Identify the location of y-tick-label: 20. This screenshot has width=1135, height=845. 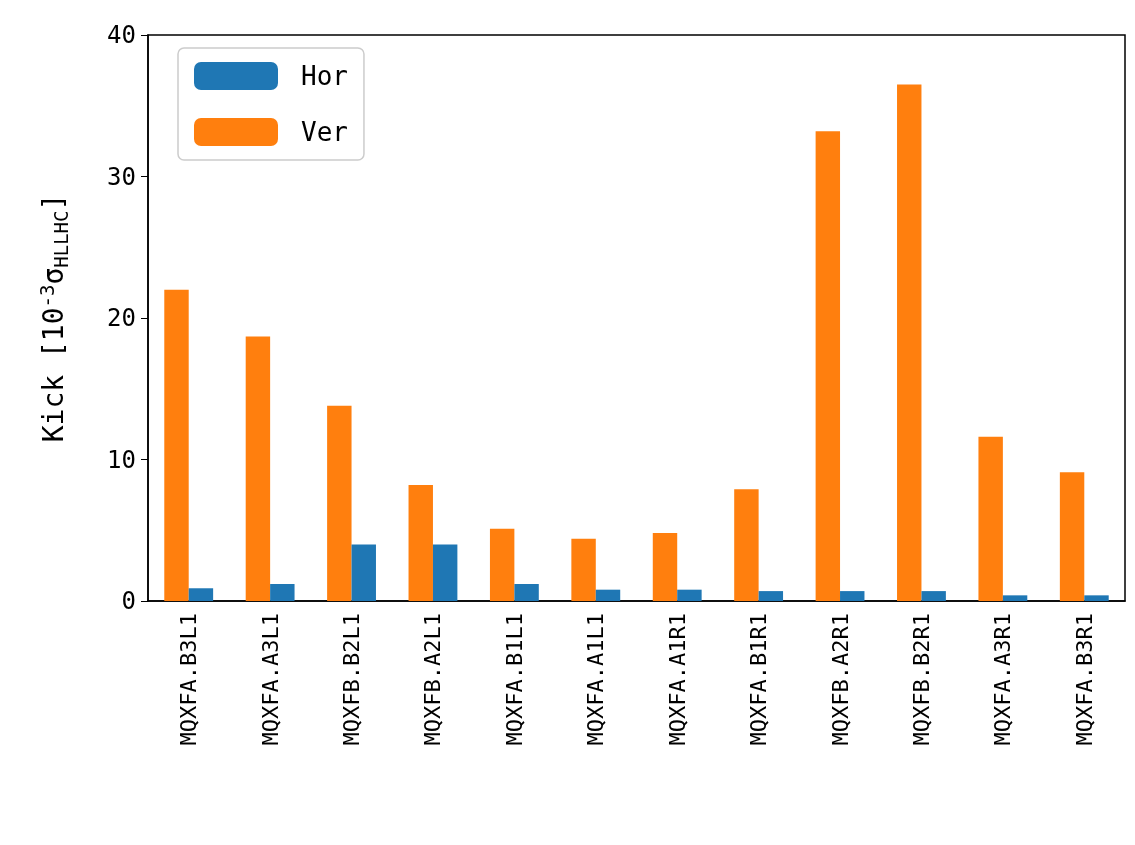
(121, 318).